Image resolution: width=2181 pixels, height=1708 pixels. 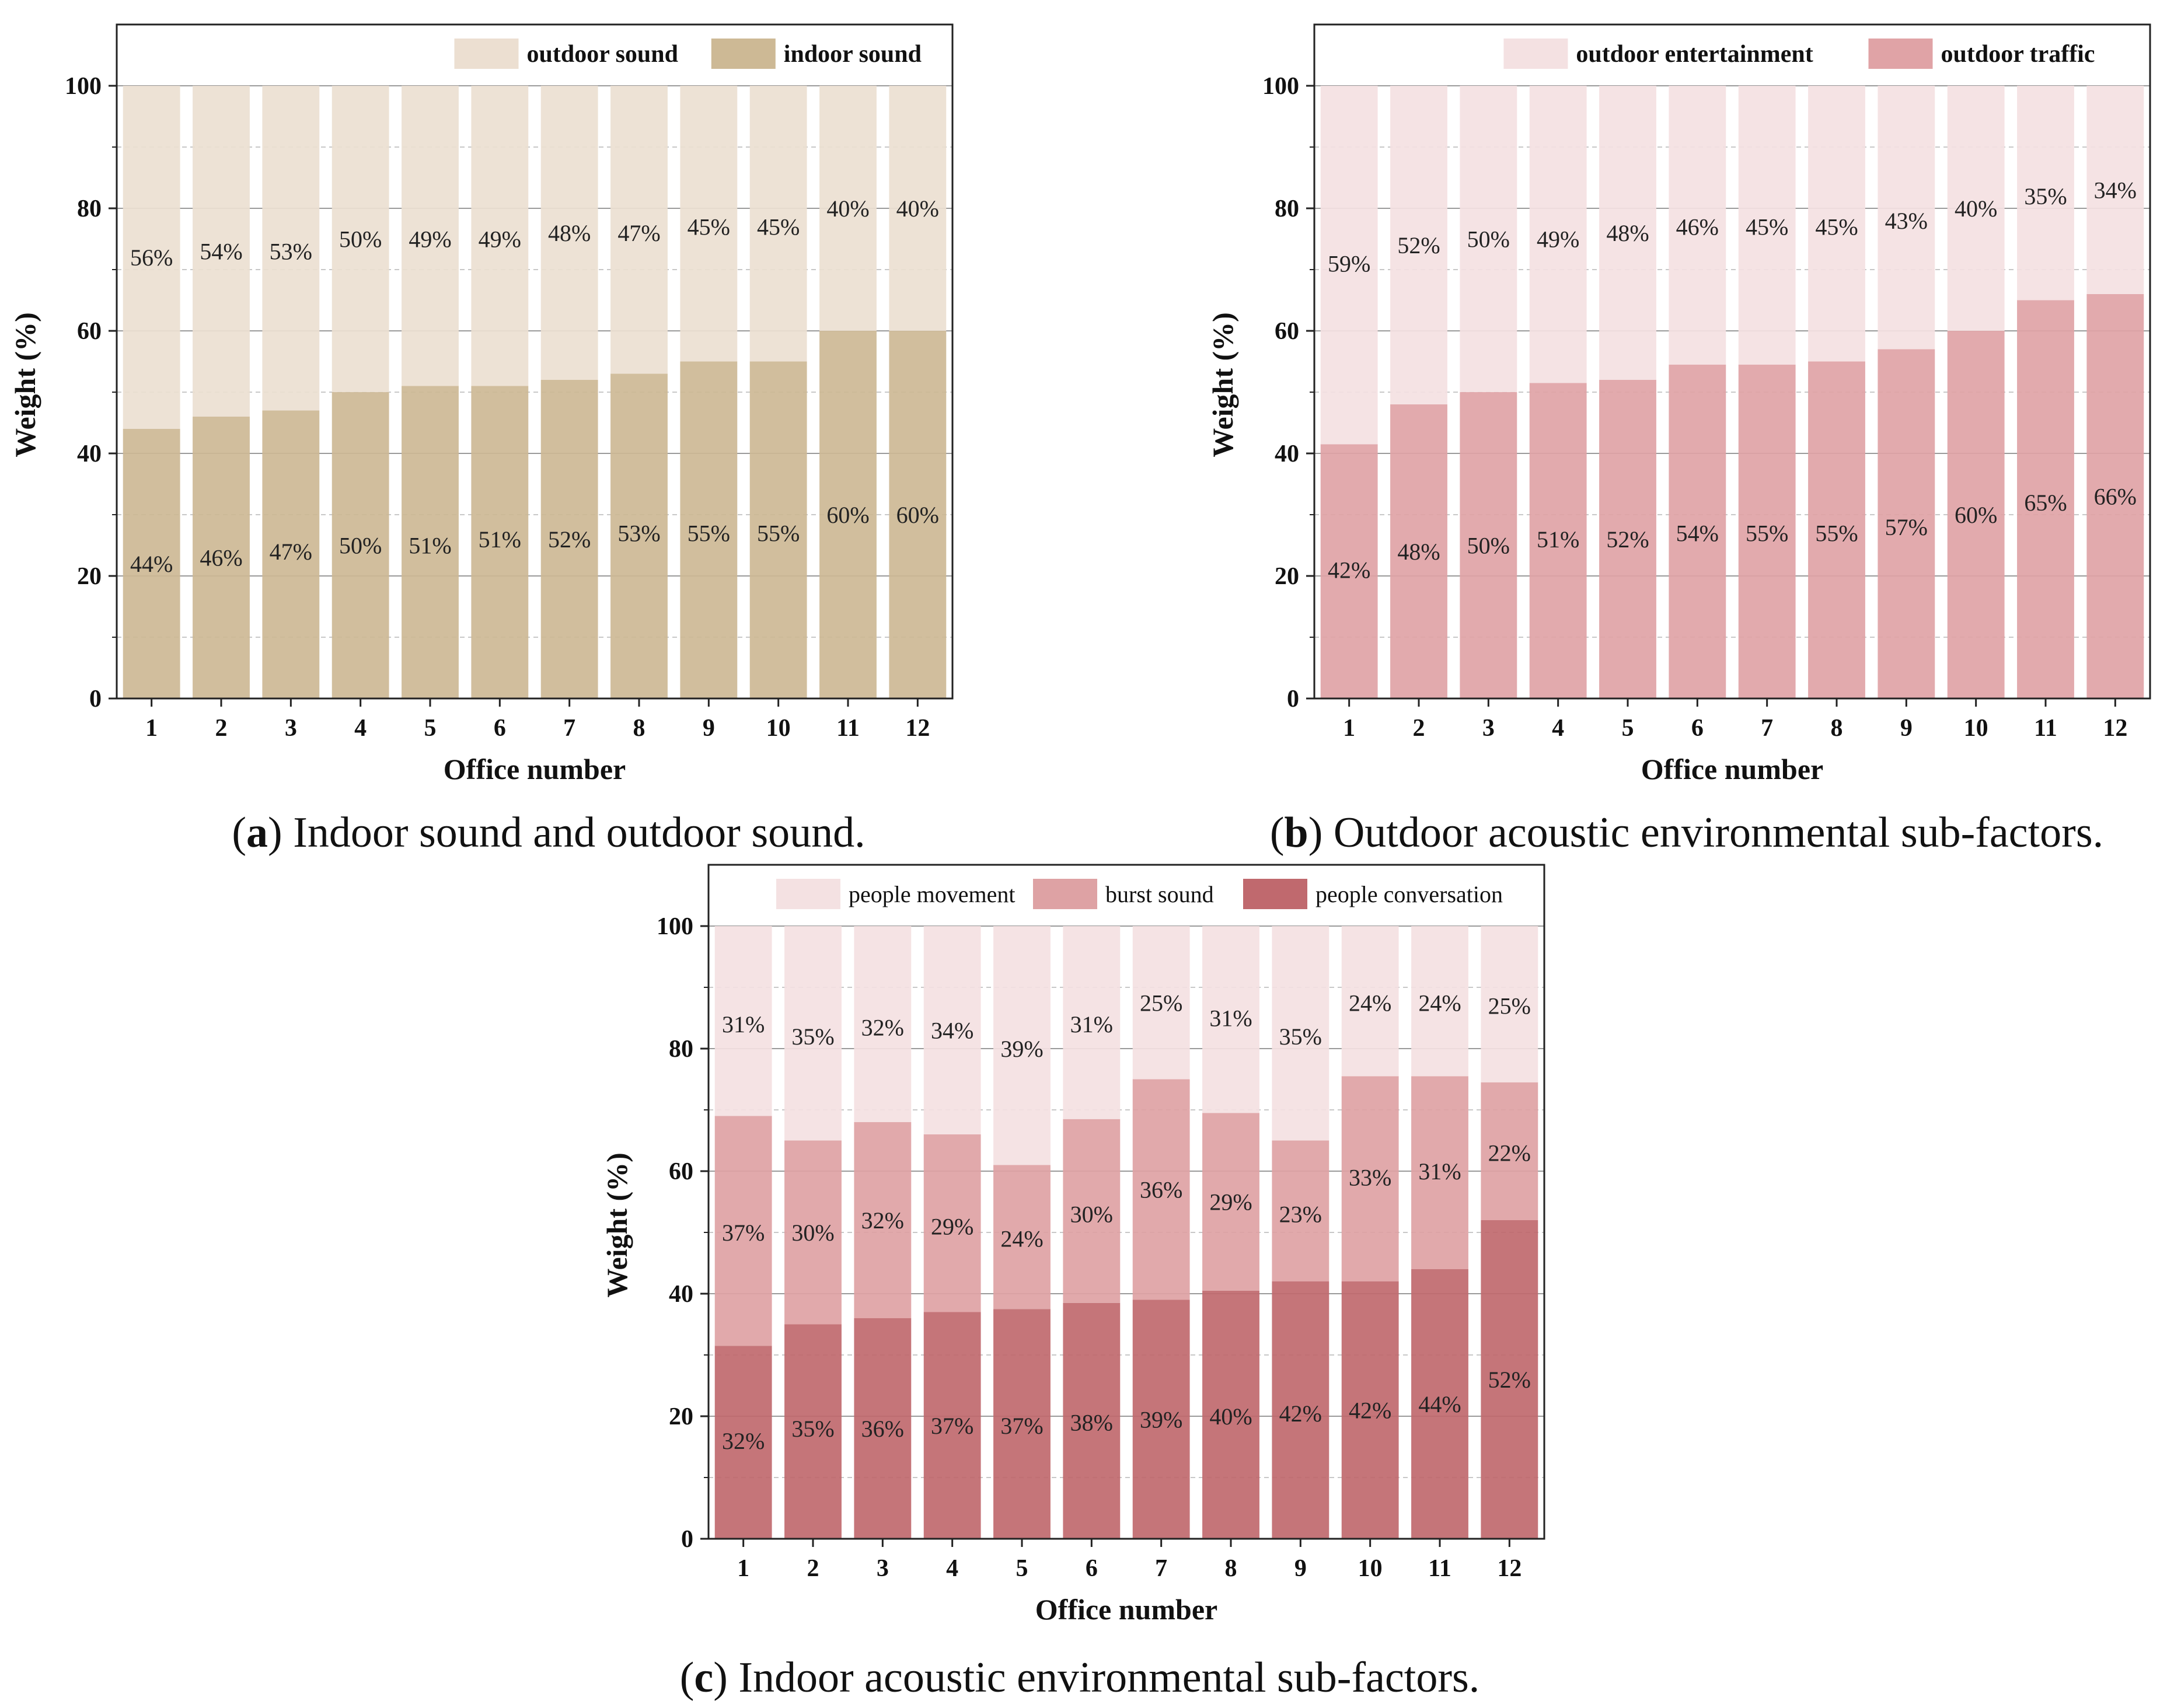 I want to click on data-label: 53%, so click(x=291, y=252).